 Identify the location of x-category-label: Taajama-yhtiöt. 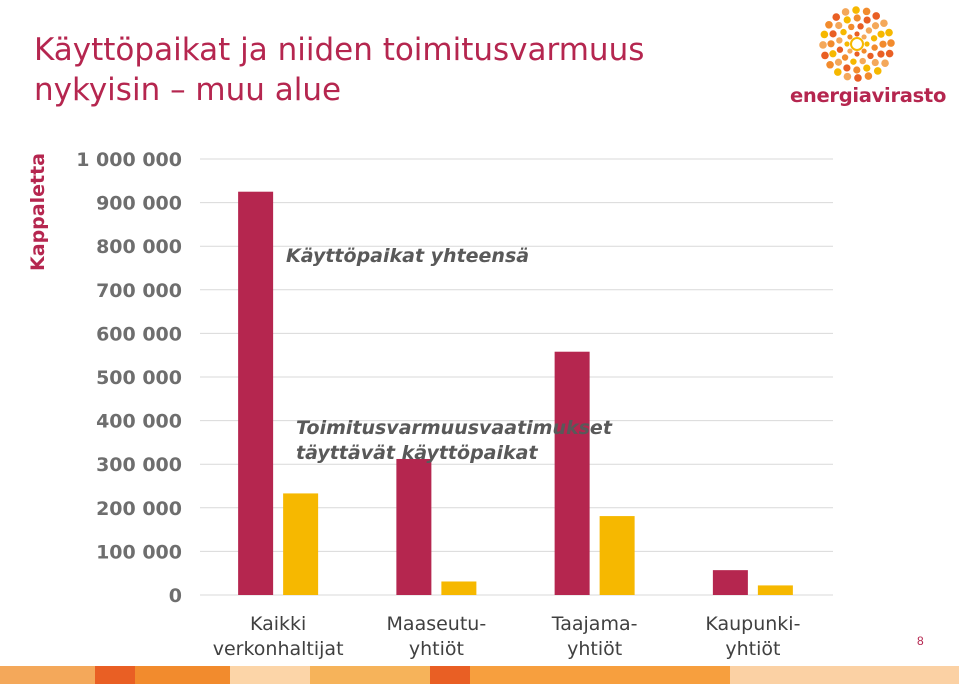
(594, 636).